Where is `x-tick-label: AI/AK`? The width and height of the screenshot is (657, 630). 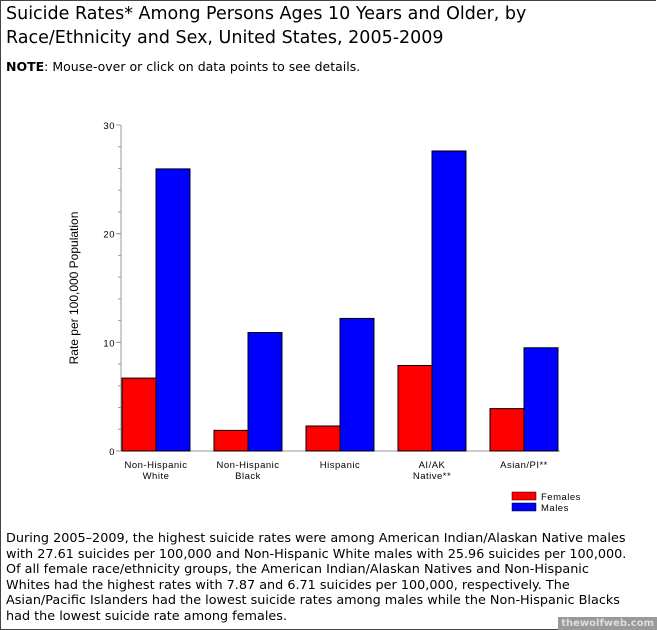
x-tick-label: AI/AK is located at coordinates (432, 465).